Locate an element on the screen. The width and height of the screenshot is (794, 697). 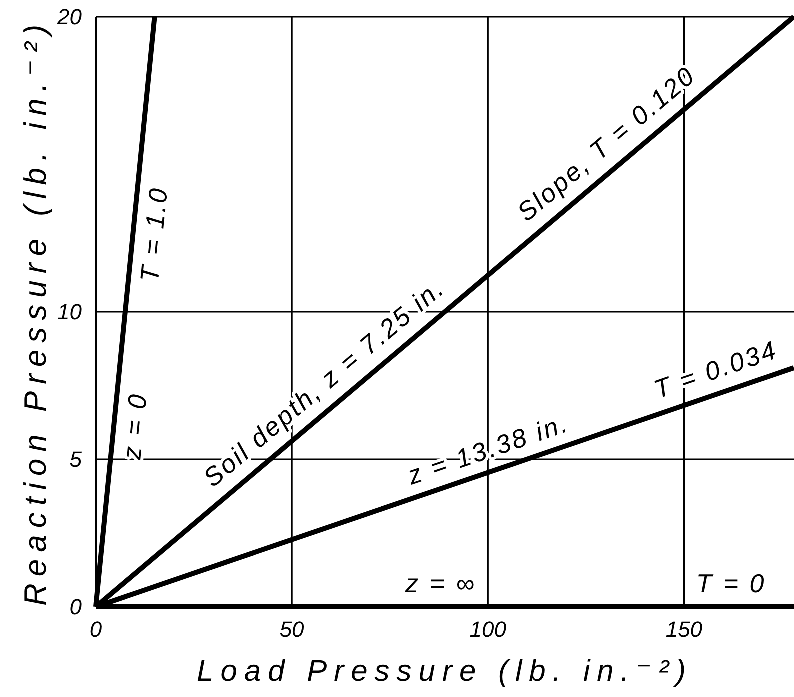
y-tick-label: 20 is located at coordinates (69, 17).